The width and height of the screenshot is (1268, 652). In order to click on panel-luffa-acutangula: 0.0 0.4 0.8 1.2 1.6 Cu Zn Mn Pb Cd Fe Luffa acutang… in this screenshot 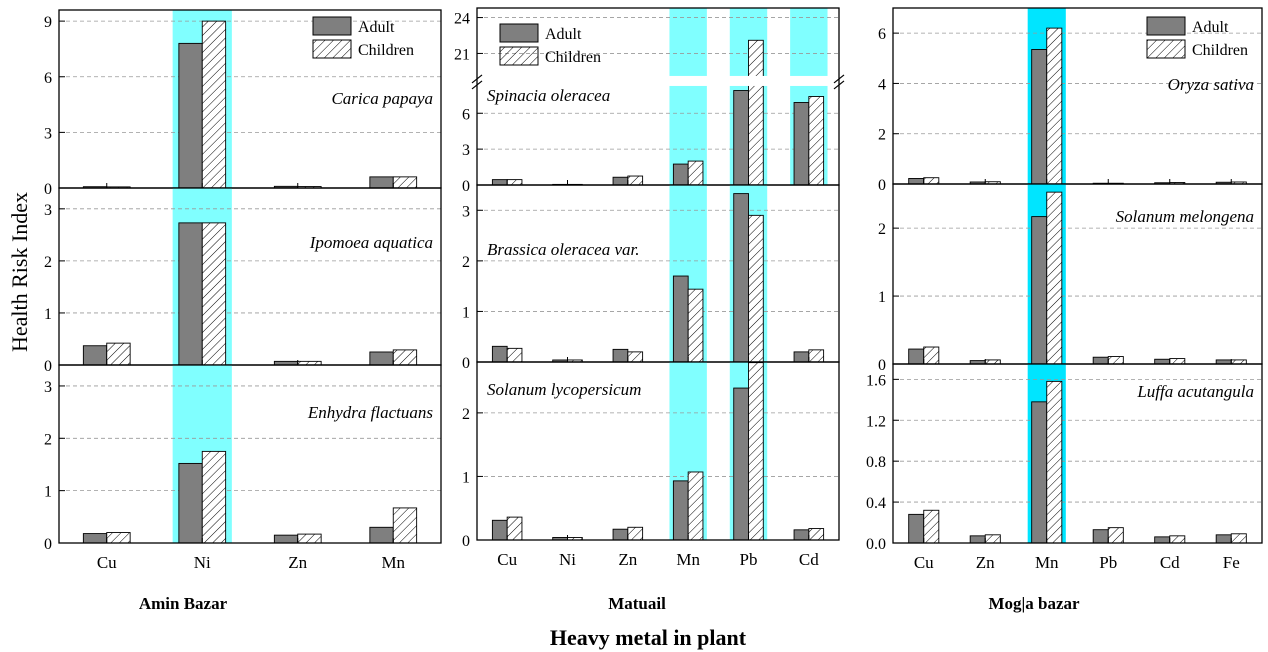, I will do `click(1064, 467)`.